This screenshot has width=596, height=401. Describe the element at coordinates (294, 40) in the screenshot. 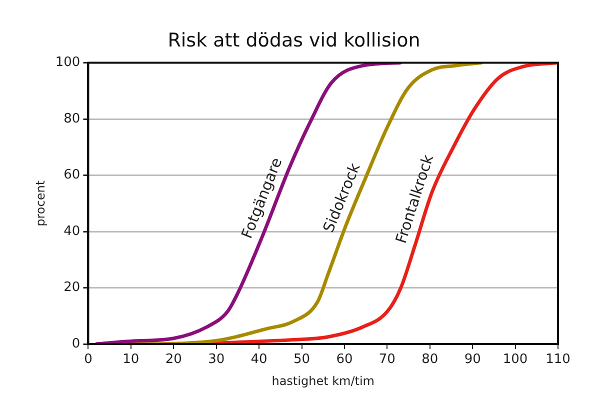

I see `chart-title: Risk att dödas vid kollision` at that location.